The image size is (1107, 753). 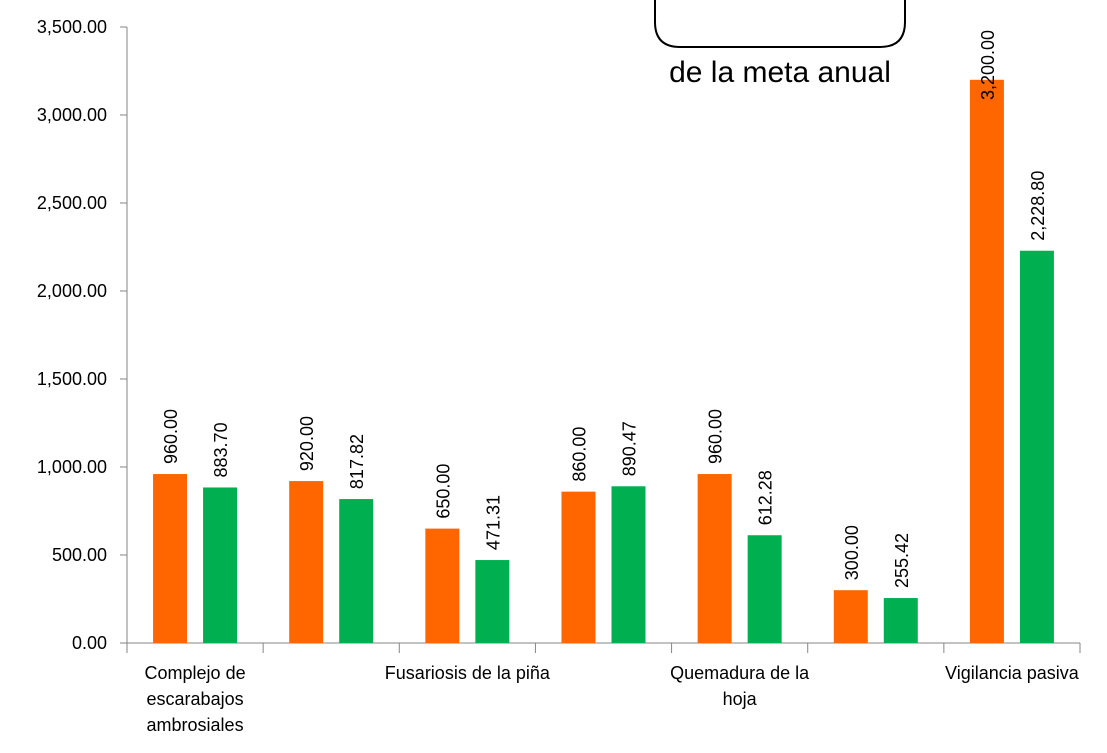 What do you see at coordinates (740, 686) in the screenshot?
I see `x-tick-label: Quemadura de la hoja` at bounding box center [740, 686].